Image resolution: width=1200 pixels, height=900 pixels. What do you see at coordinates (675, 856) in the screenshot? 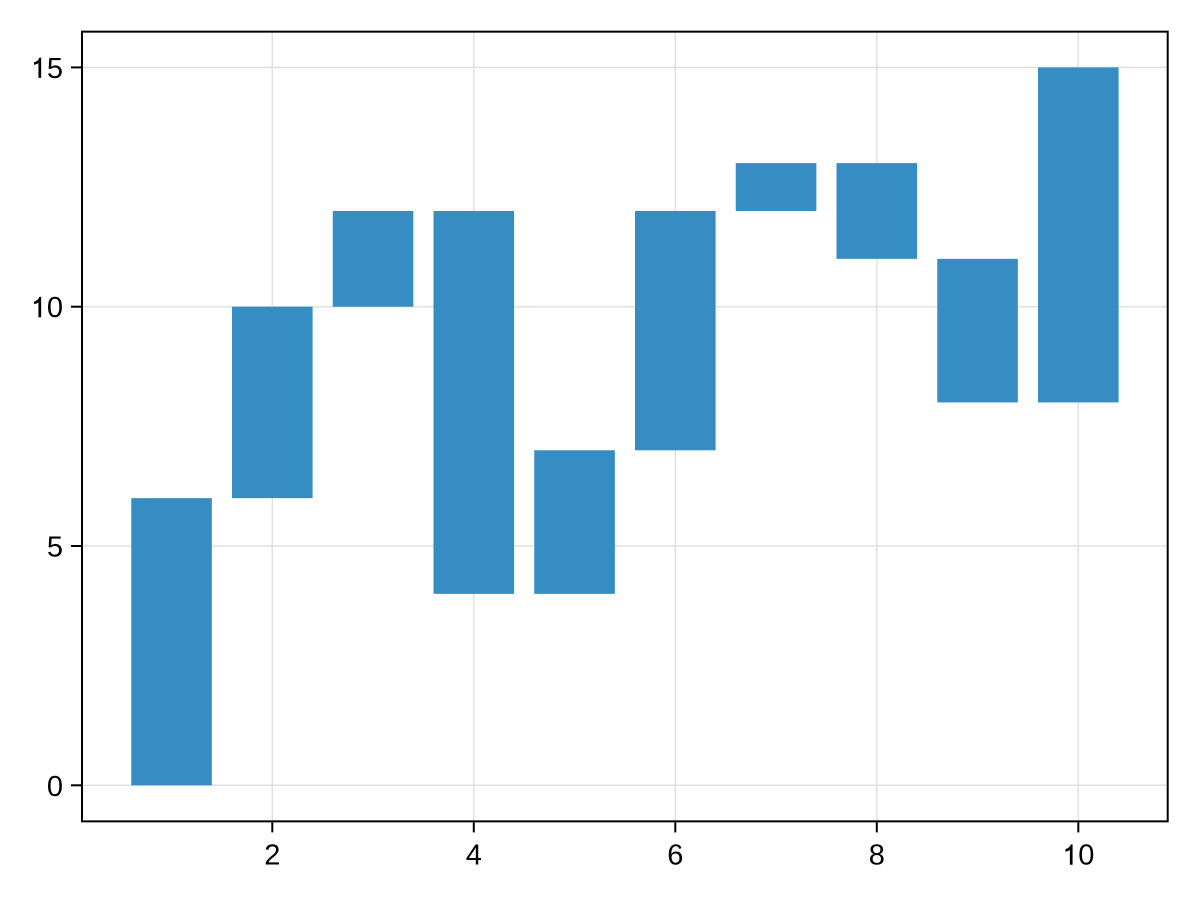
I see `svg-text: 6` at bounding box center [675, 856].